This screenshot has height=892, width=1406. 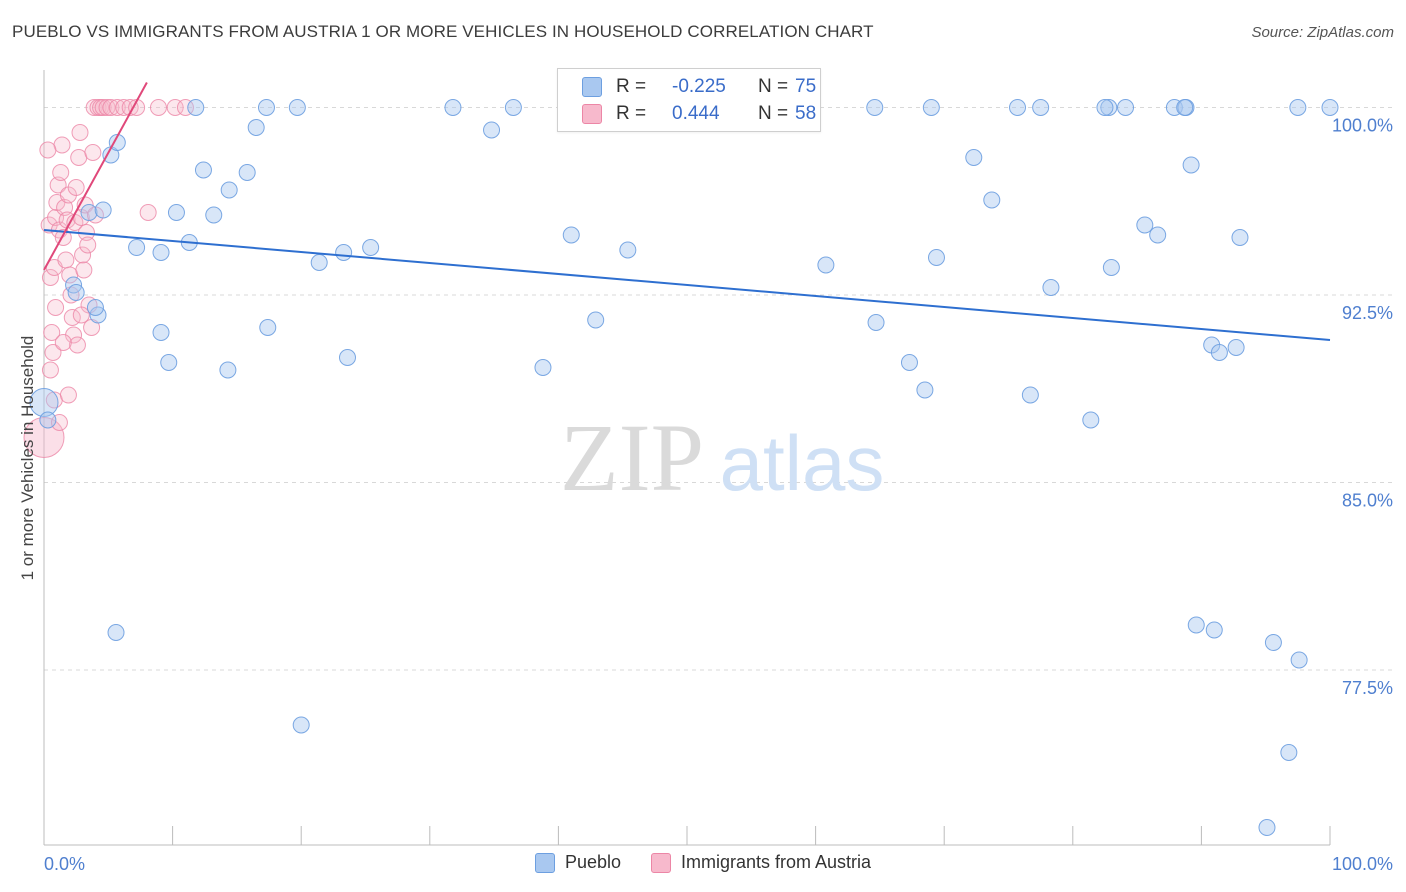 I want to click on watermark: ZIP atlas, so click(x=722, y=457).